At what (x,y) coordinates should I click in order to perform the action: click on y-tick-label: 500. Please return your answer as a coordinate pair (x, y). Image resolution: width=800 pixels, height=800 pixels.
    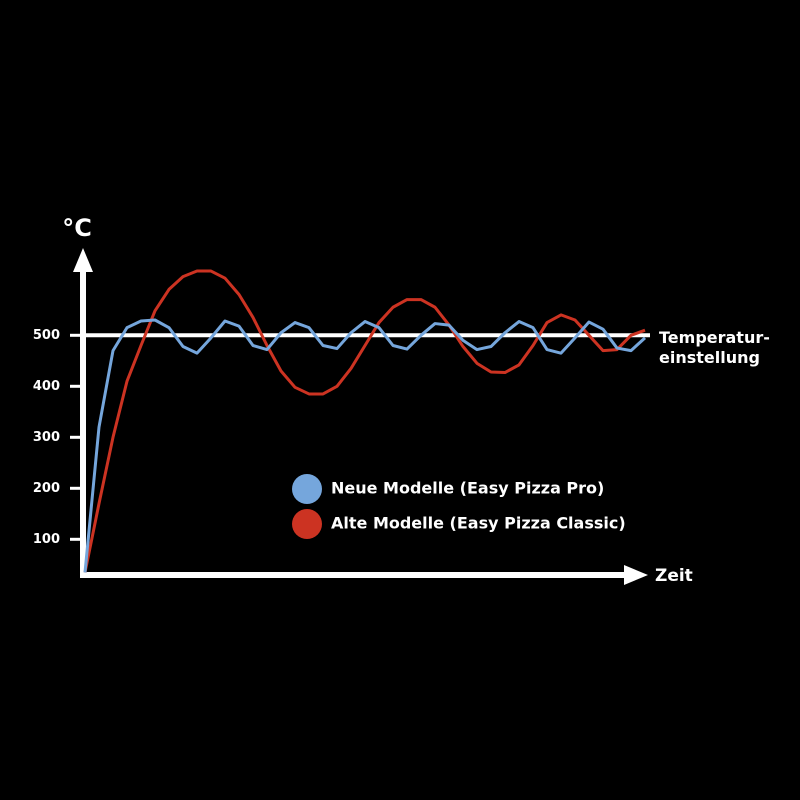
    Looking at the image, I should click on (46, 335).